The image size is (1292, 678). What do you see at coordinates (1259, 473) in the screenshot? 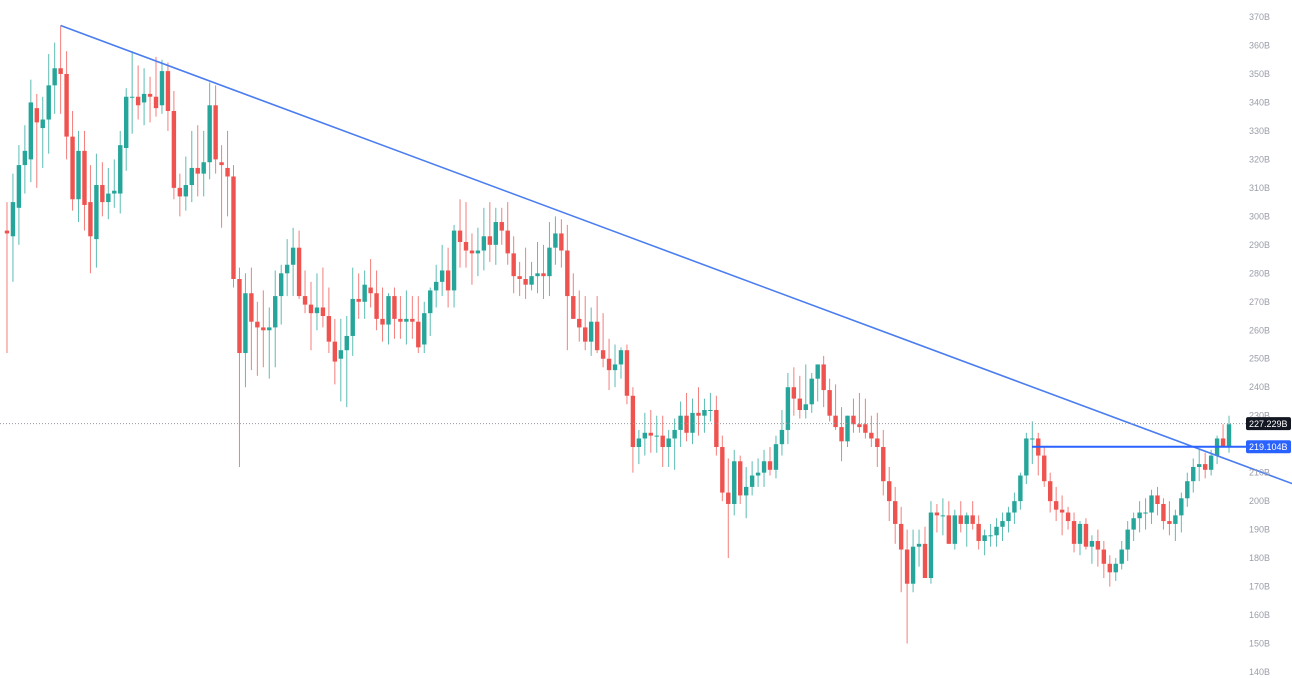
I see `y-tick-label: 210B` at bounding box center [1259, 473].